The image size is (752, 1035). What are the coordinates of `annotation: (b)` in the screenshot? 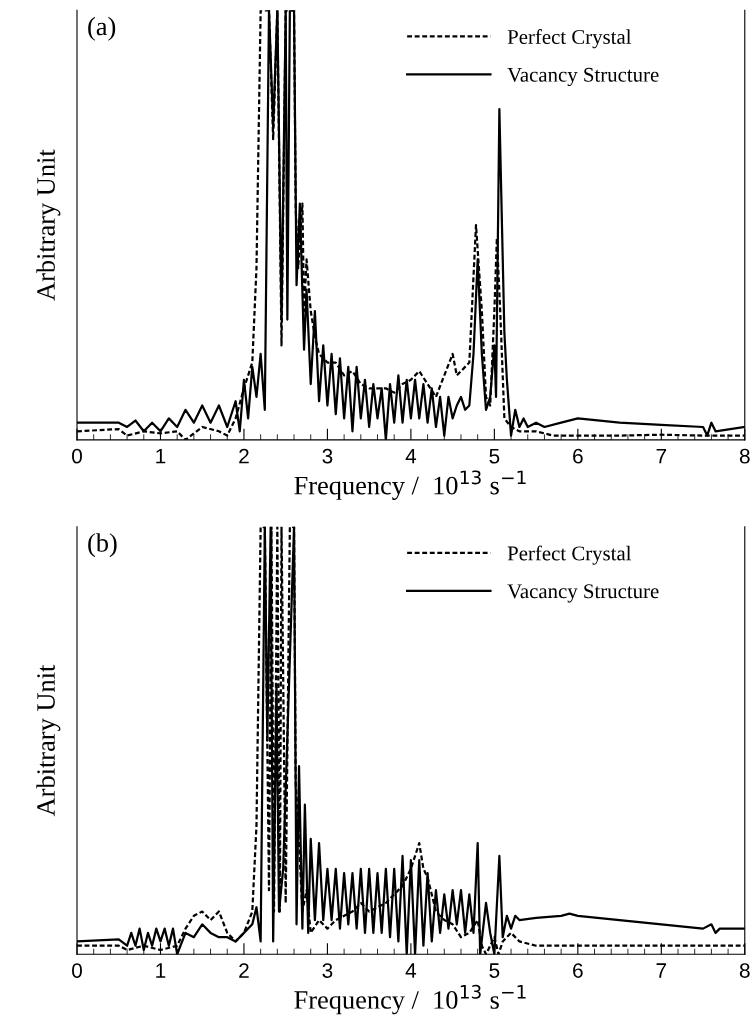 It's located at (102, 545).